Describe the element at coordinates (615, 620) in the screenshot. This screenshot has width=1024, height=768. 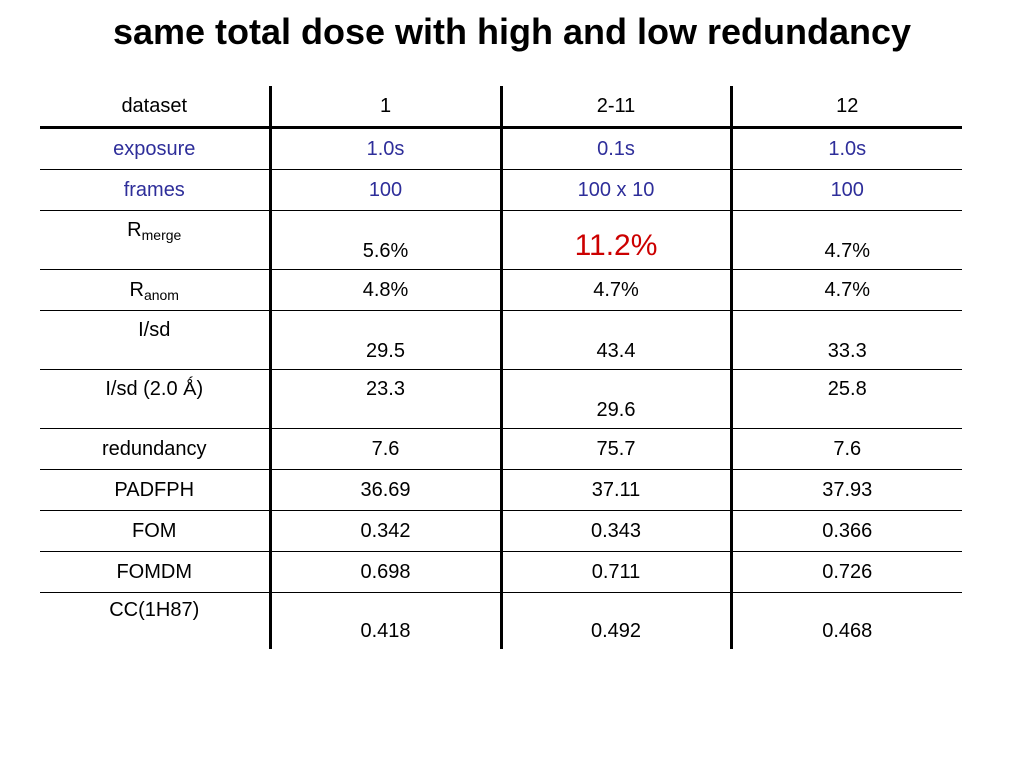
I see `table-cell: 0.492` at that location.